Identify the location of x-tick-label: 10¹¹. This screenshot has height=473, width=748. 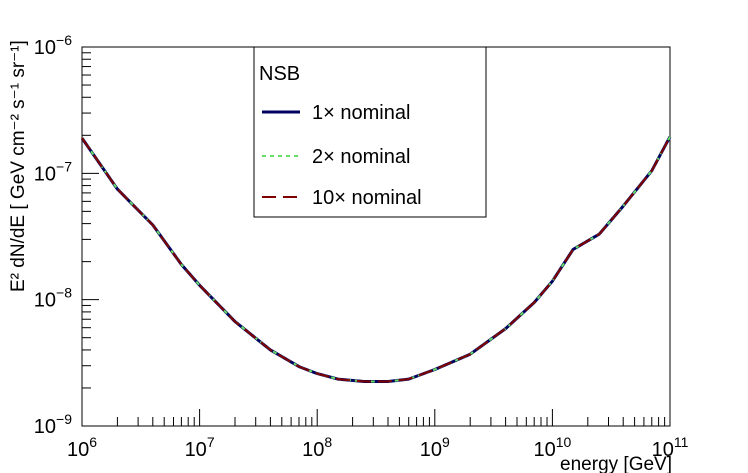
(670, 447).